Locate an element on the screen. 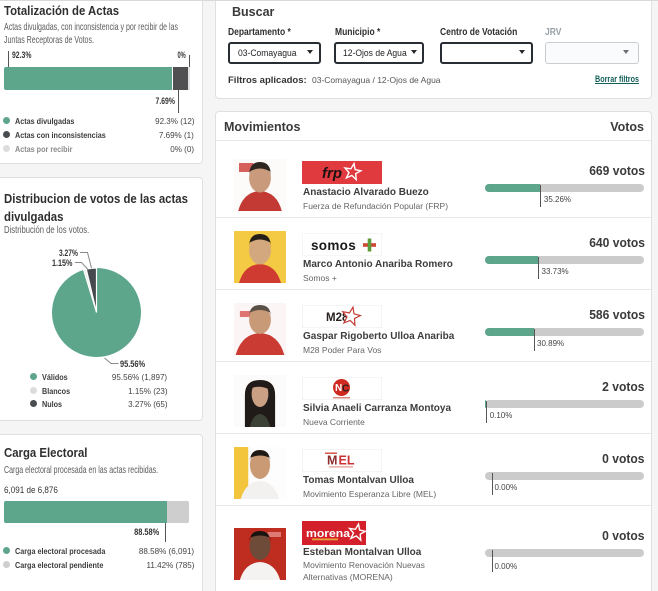  svg-text: somos is located at coordinates (333, 245).